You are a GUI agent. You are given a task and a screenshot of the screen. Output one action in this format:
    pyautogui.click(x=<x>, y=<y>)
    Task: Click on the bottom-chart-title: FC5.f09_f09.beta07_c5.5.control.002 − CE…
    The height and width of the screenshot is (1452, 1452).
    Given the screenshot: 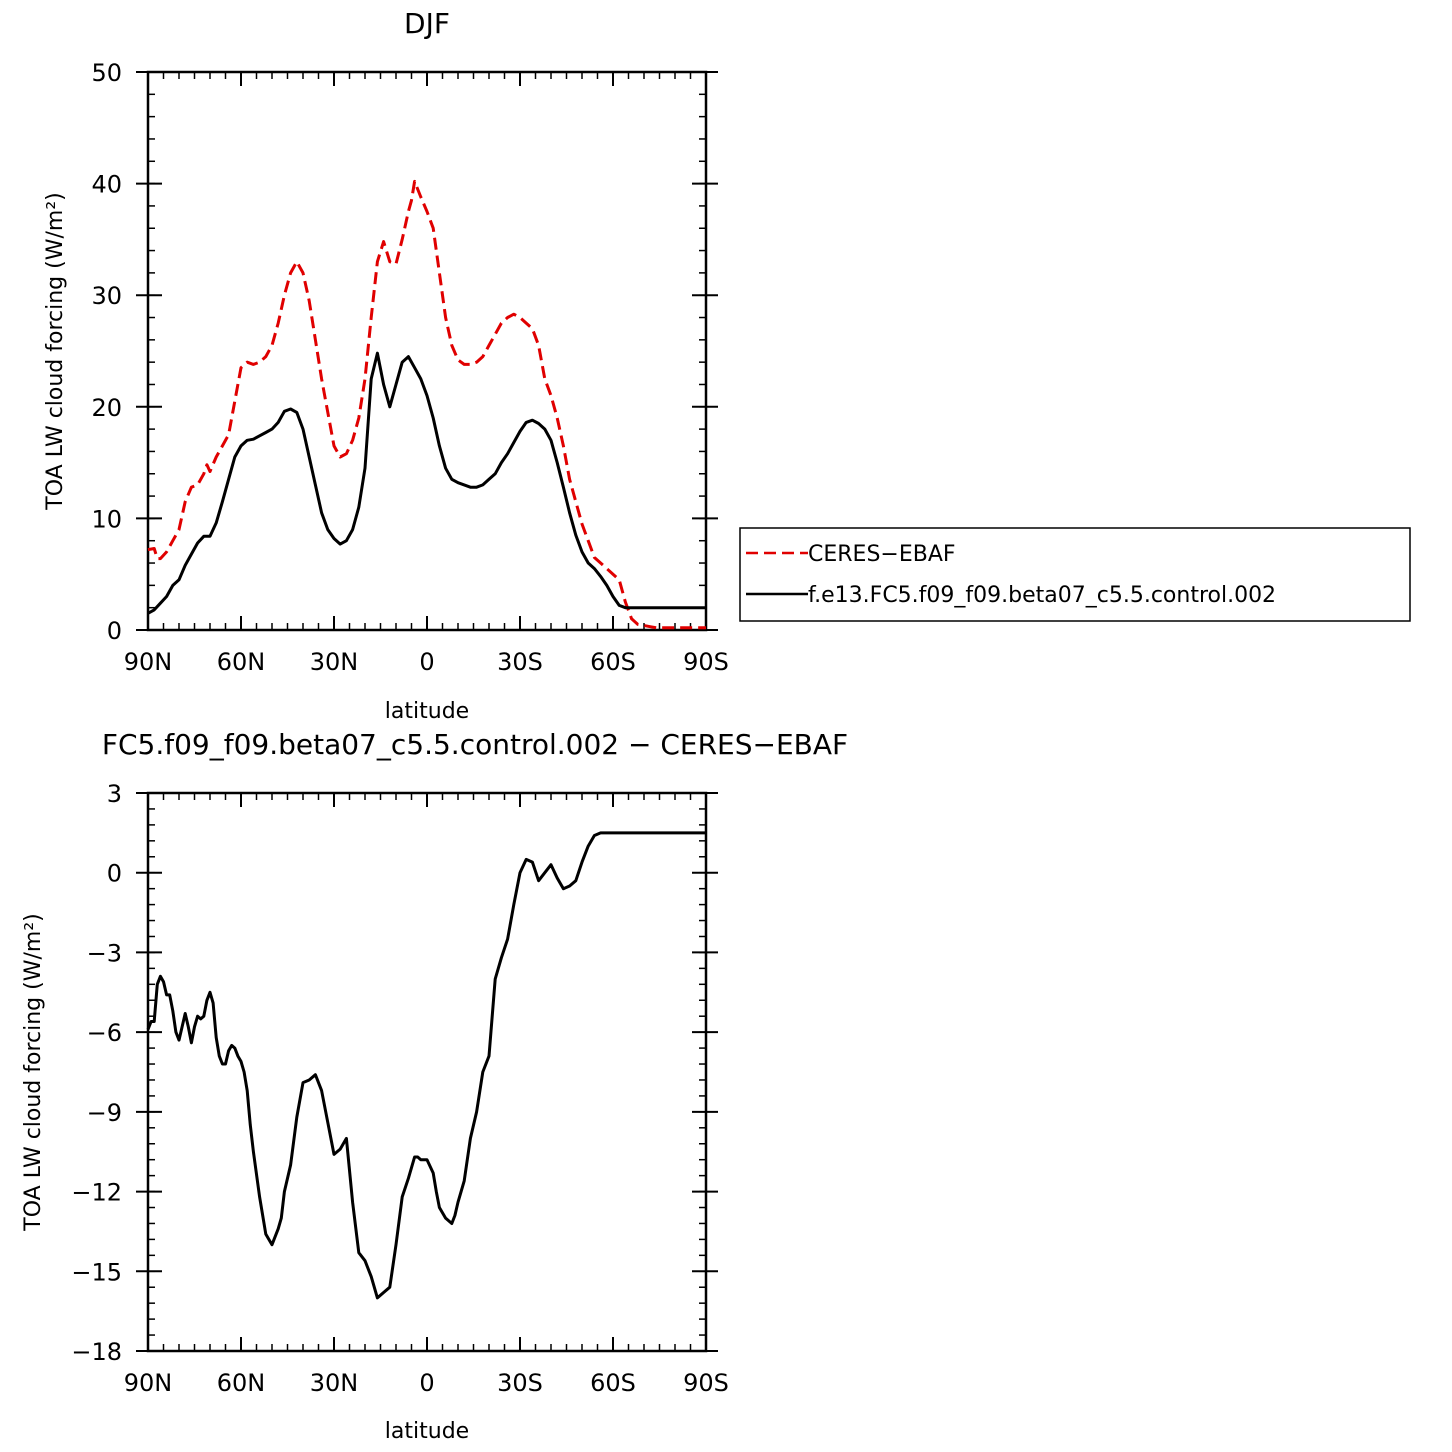 What is the action you would take?
    pyautogui.click(x=475, y=744)
    